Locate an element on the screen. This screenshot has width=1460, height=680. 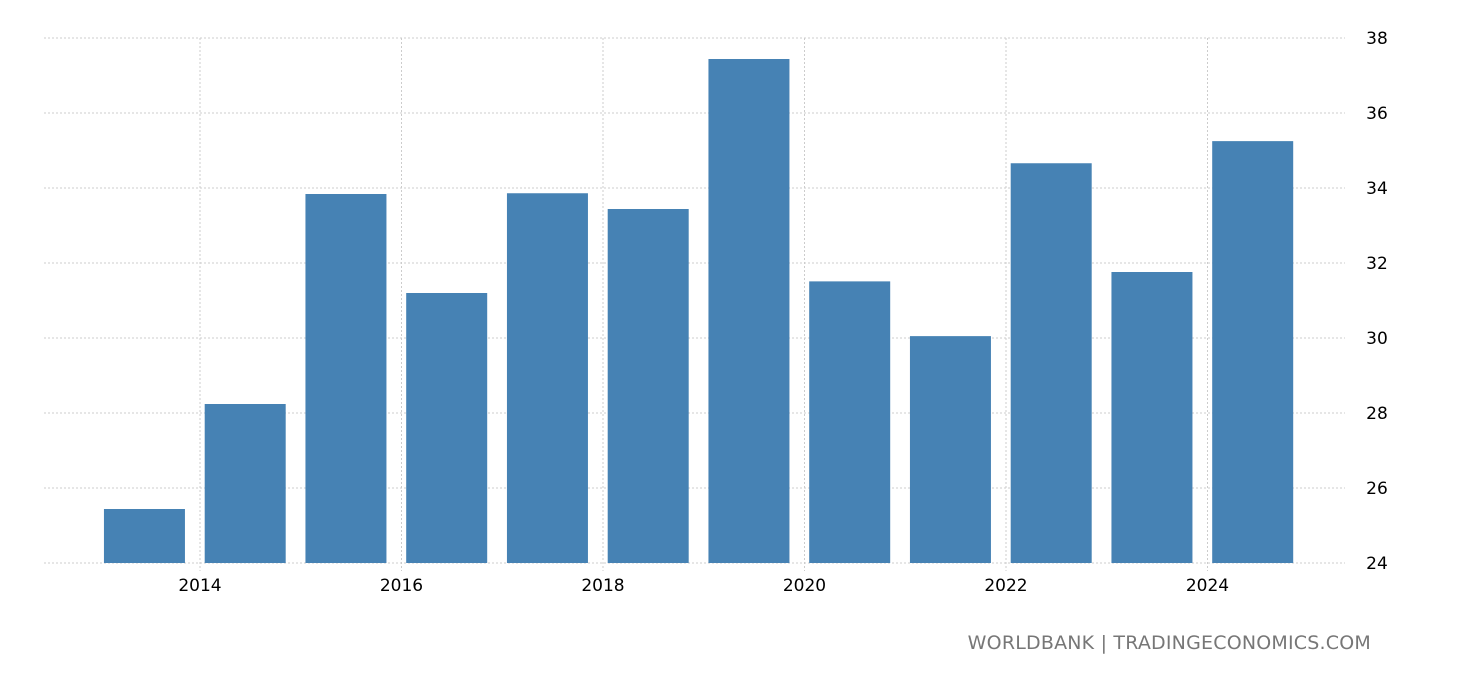
bar-2015 is located at coordinates (346, 378).